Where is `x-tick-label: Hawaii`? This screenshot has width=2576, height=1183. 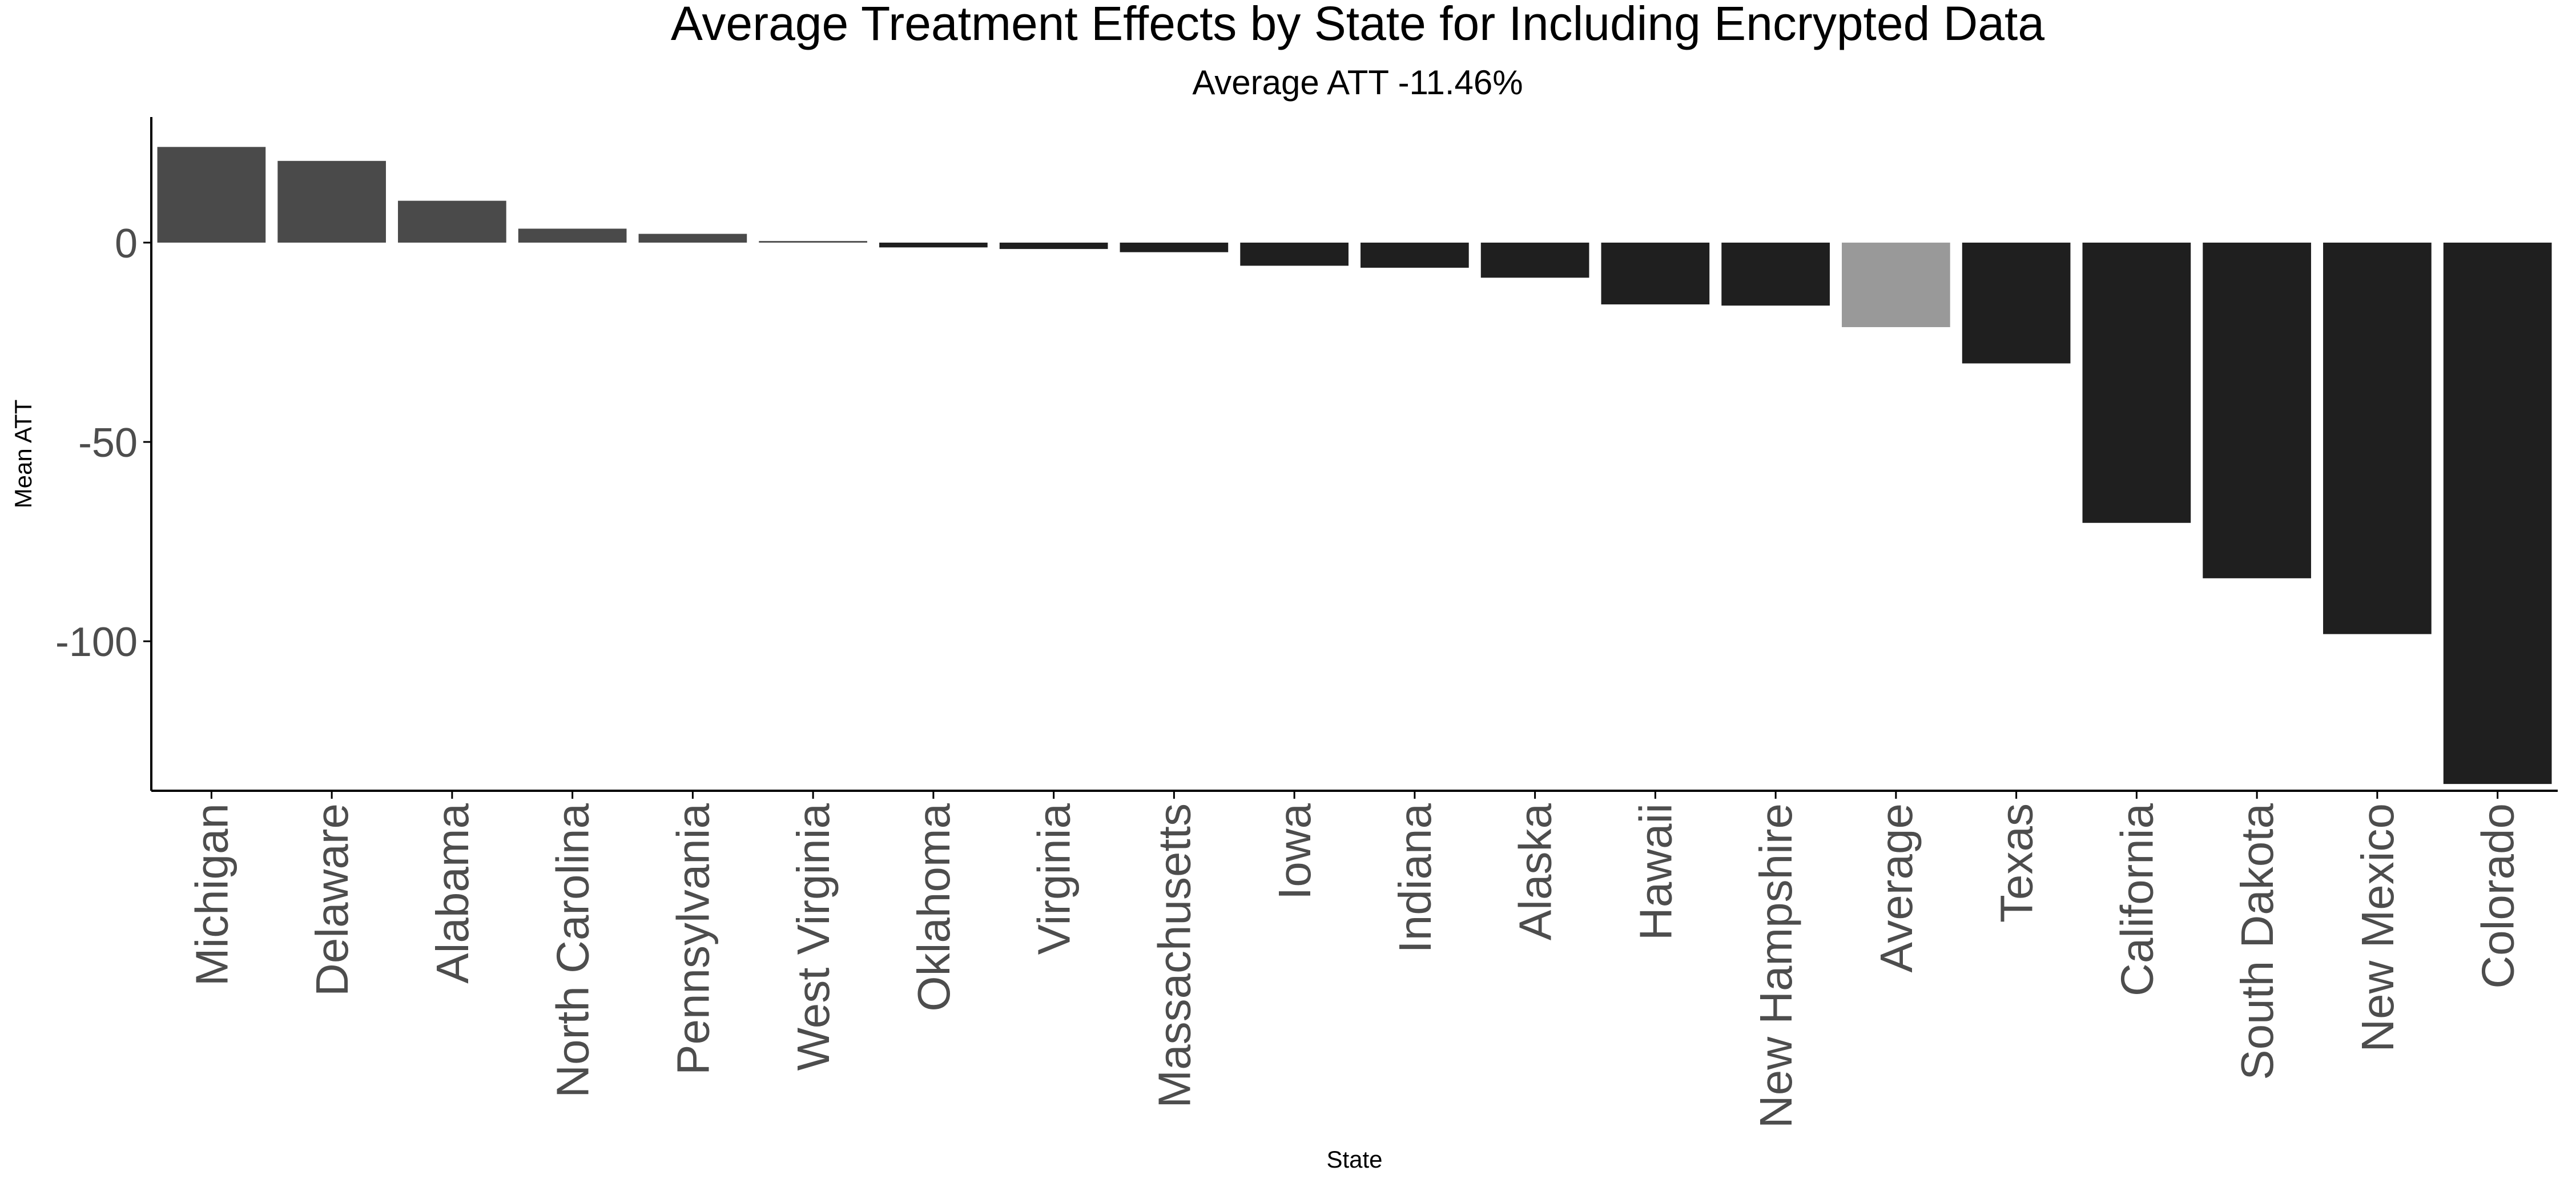 x-tick-label: Hawaii is located at coordinates (1655, 871).